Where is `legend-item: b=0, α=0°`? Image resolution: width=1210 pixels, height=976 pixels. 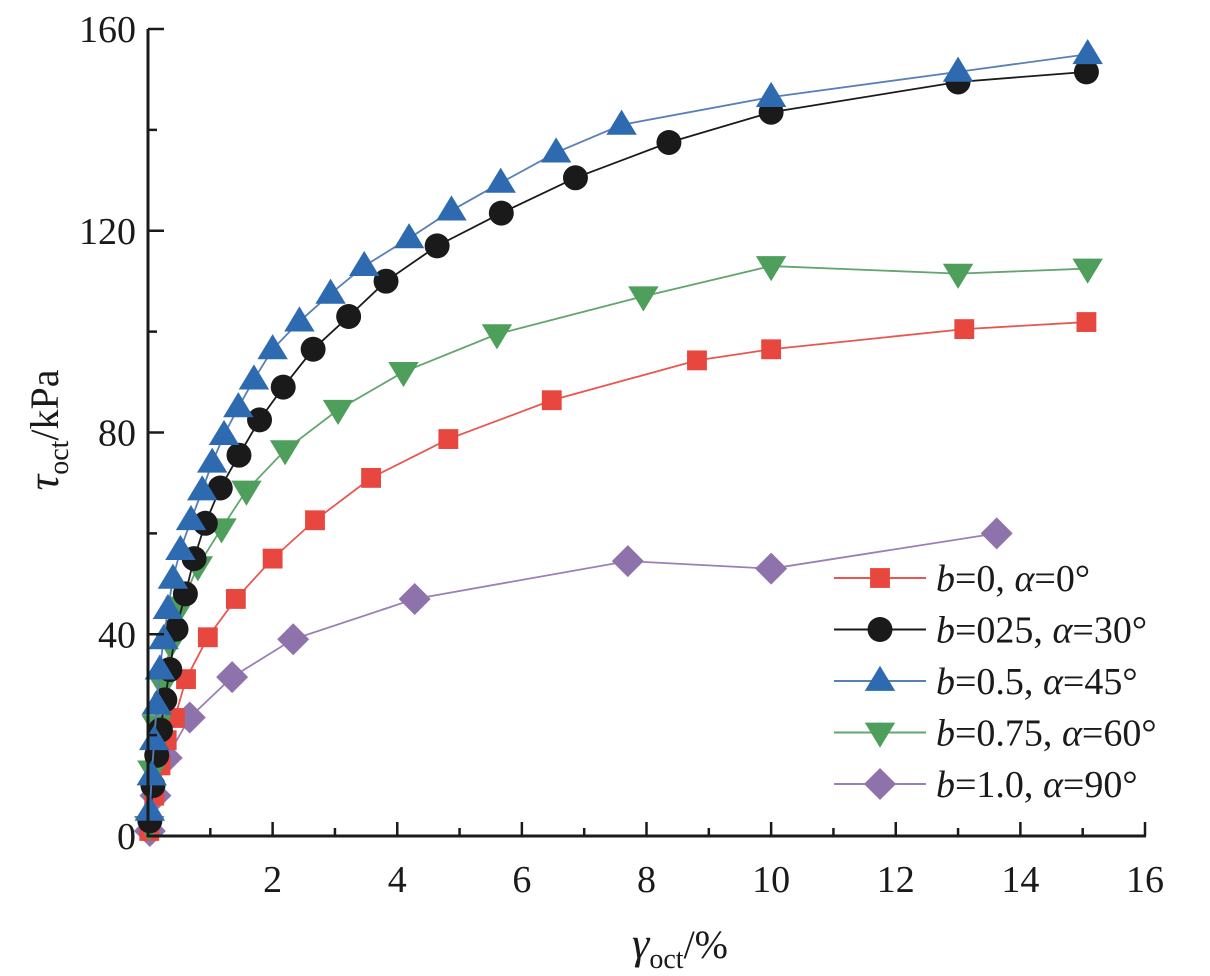 legend-item: b=0, α=0° is located at coordinates (962, 579).